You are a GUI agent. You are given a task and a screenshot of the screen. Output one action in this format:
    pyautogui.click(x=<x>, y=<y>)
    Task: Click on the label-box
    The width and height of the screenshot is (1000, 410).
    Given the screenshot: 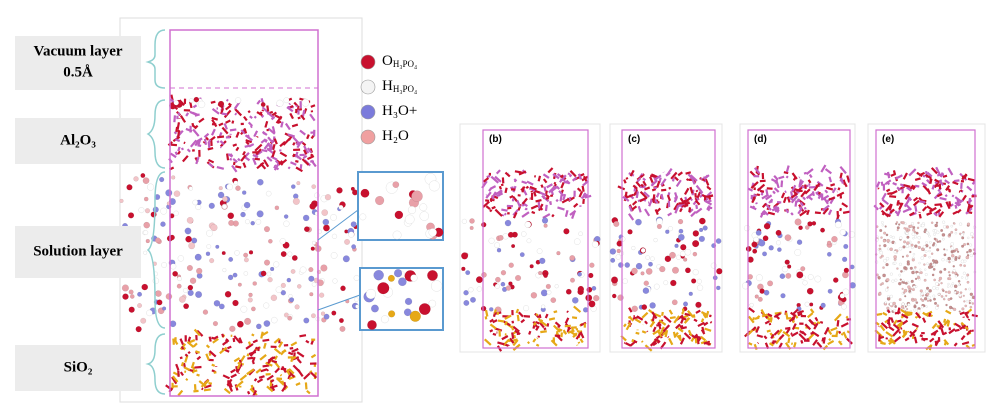 What is the action you would take?
    pyautogui.click(x=78, y=252)
    